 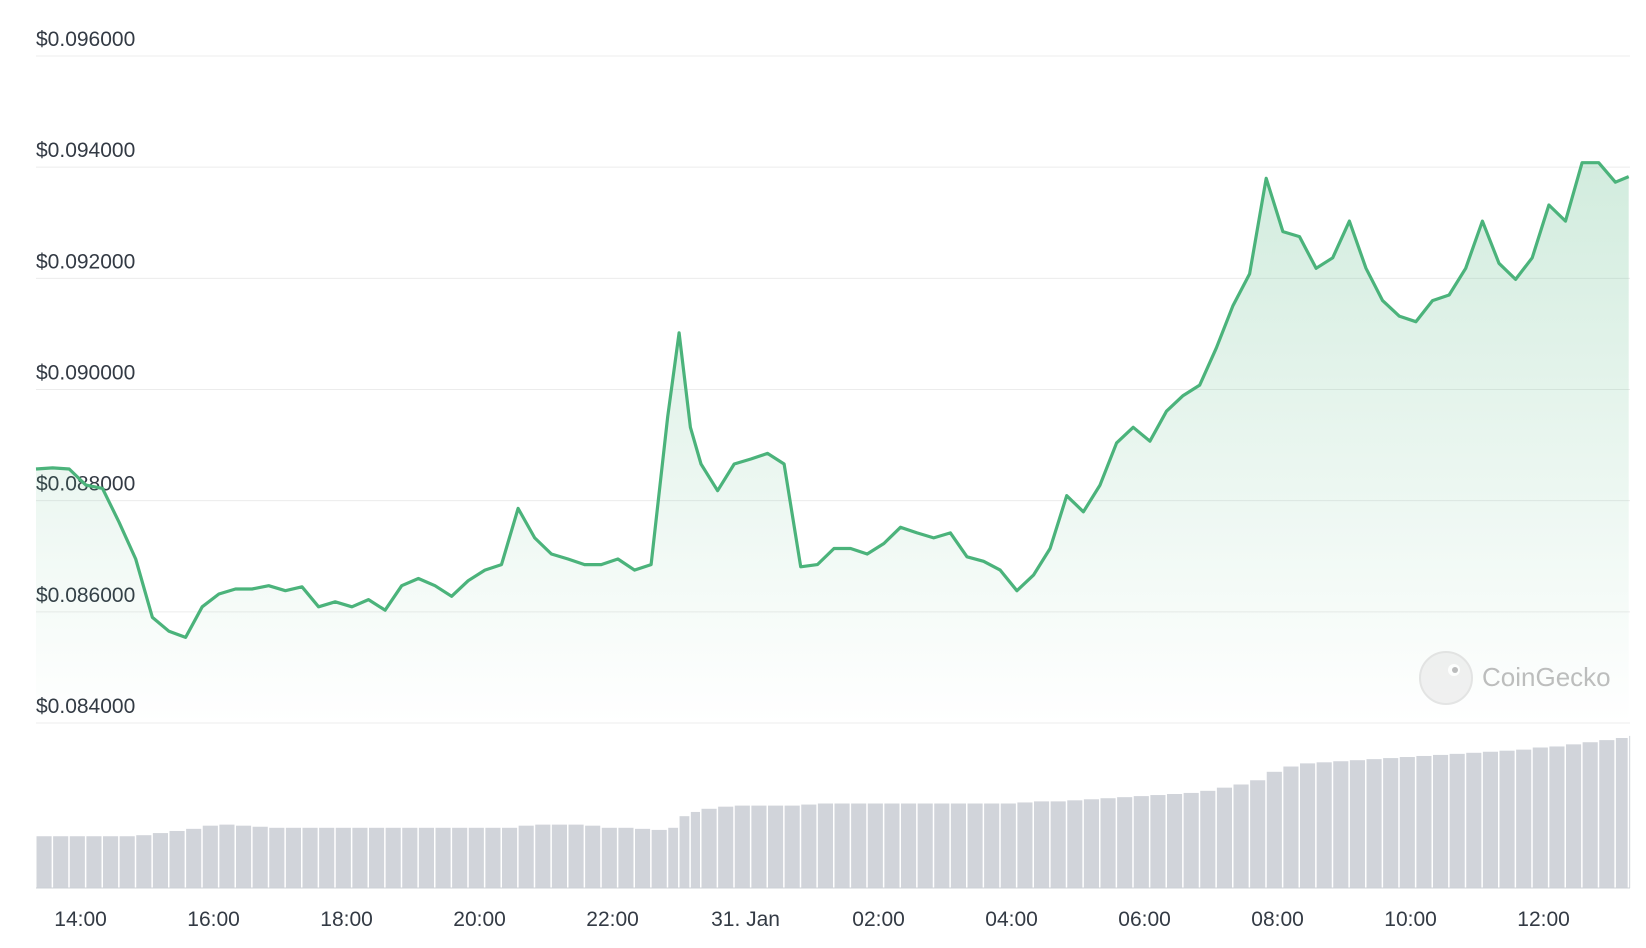 I want to click on y-tick-label: $0.090000, so click(x=85, y=373).